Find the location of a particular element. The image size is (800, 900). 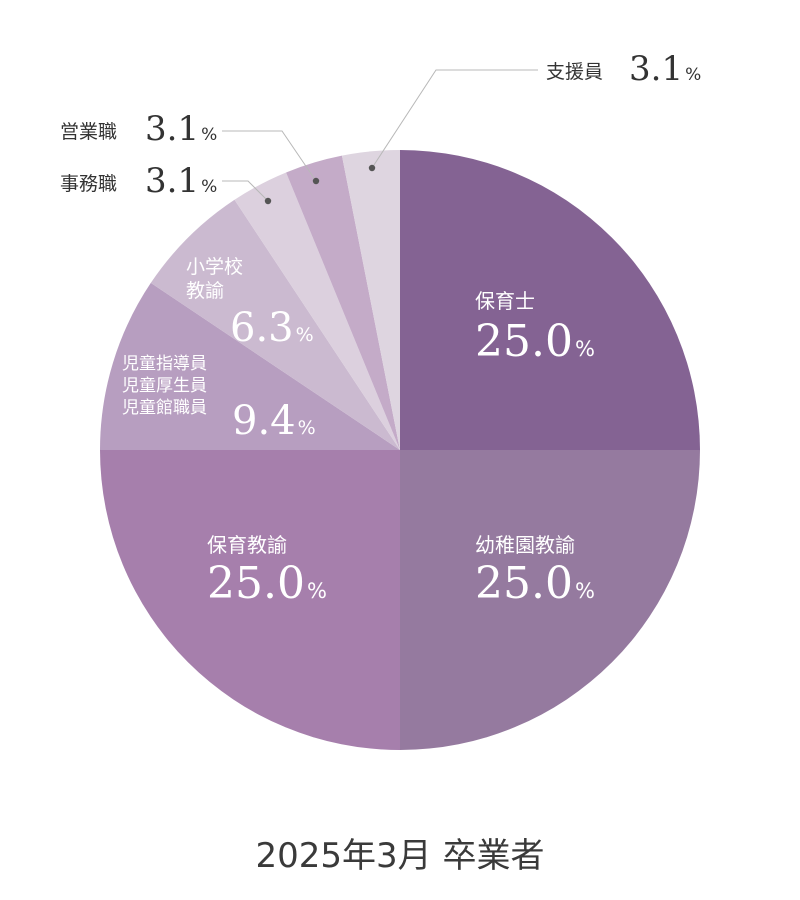

slice-label: 幼稚園教諭 is located at coordinates (525, 545).